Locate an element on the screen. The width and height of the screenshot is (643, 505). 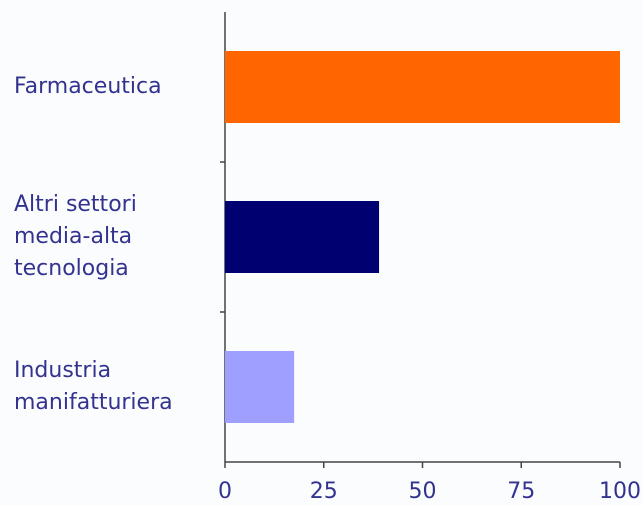
category-label: Industria manifatturiera is located at coordinates (93, 386).